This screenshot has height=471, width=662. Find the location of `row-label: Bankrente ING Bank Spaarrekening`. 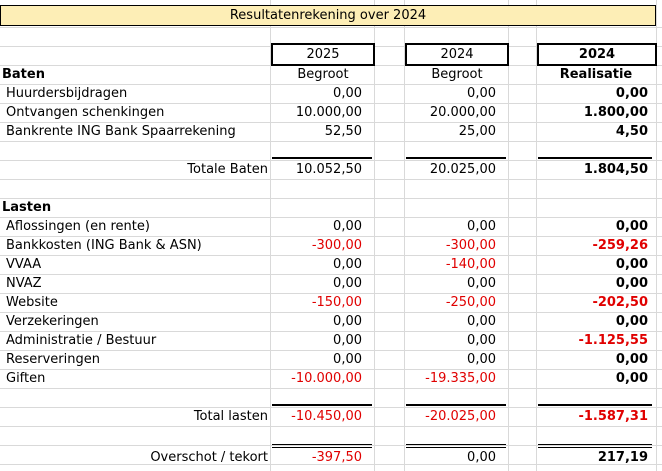

row-label: Bankrente ING Bank Spaarrekening is located at coordinates (121, 131).